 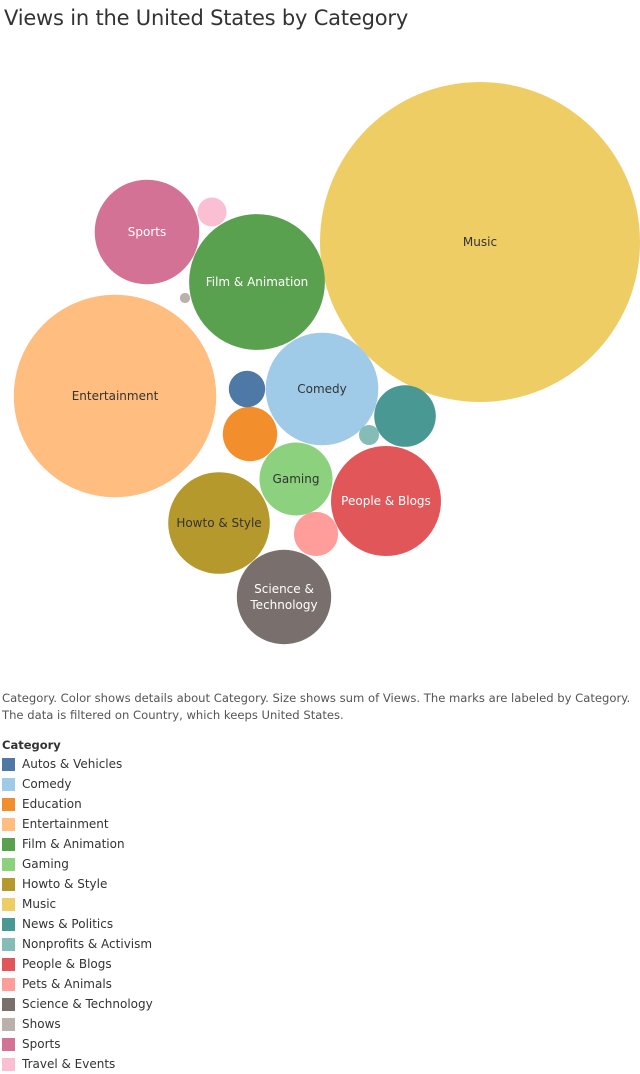 I want to click on bubble-film-and-animation, so click(x=257, y=282).